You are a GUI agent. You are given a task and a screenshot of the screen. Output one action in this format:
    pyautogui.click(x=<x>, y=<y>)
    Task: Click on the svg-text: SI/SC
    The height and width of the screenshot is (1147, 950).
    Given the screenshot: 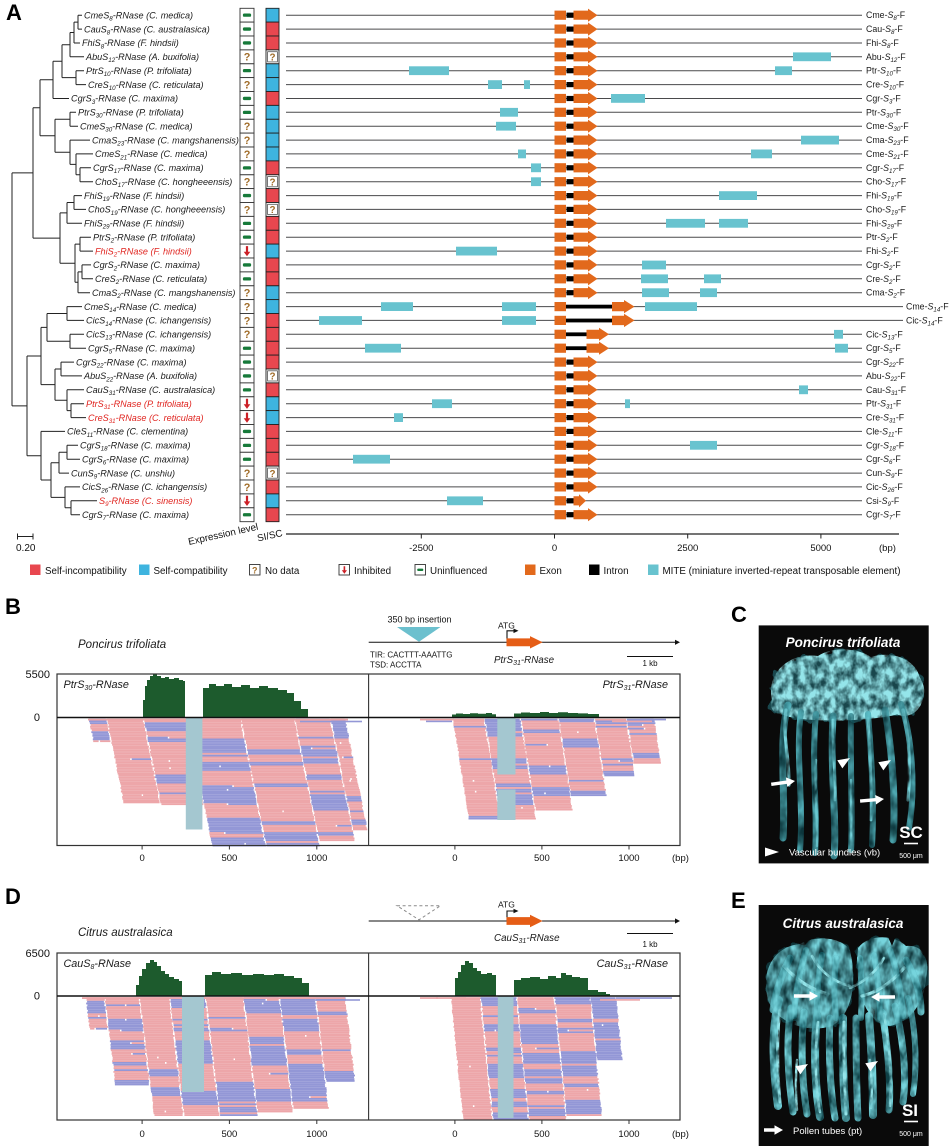 What is the action you would take?
    pyautogui.click(x=269, y=536)
    